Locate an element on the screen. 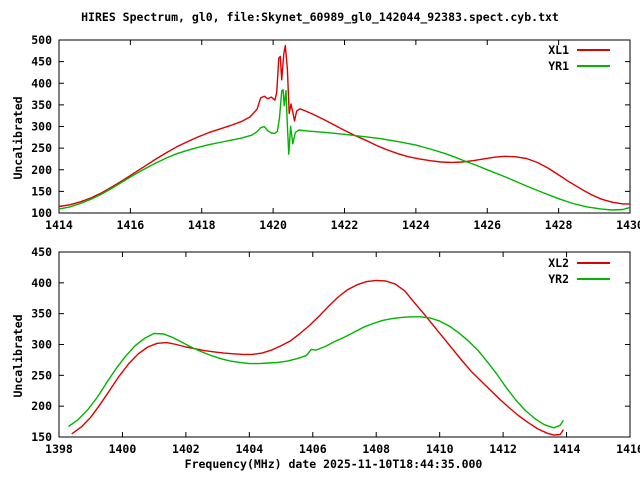 The height and width of the screenshot is (480, 640). svg-text: 1418 is located at coordinates (202, 225).